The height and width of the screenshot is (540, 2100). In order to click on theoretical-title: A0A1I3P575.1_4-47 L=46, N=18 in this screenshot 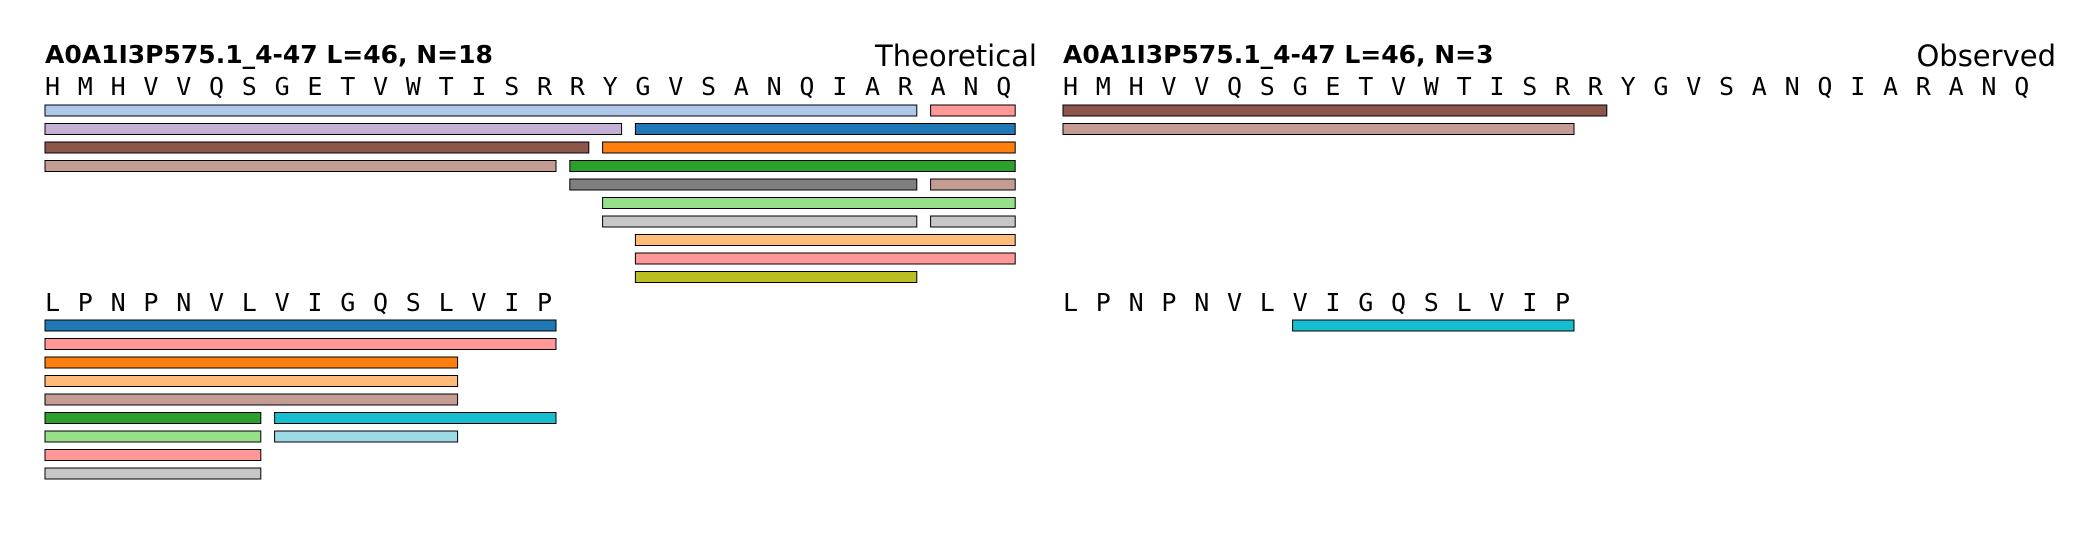, I will do `click(269, 54)`.